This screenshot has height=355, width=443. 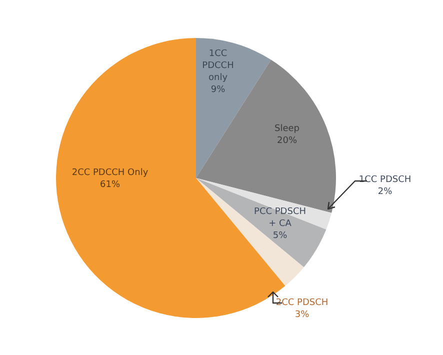 I want to click on slice-label: Sleep, so click(x=287, y=129).